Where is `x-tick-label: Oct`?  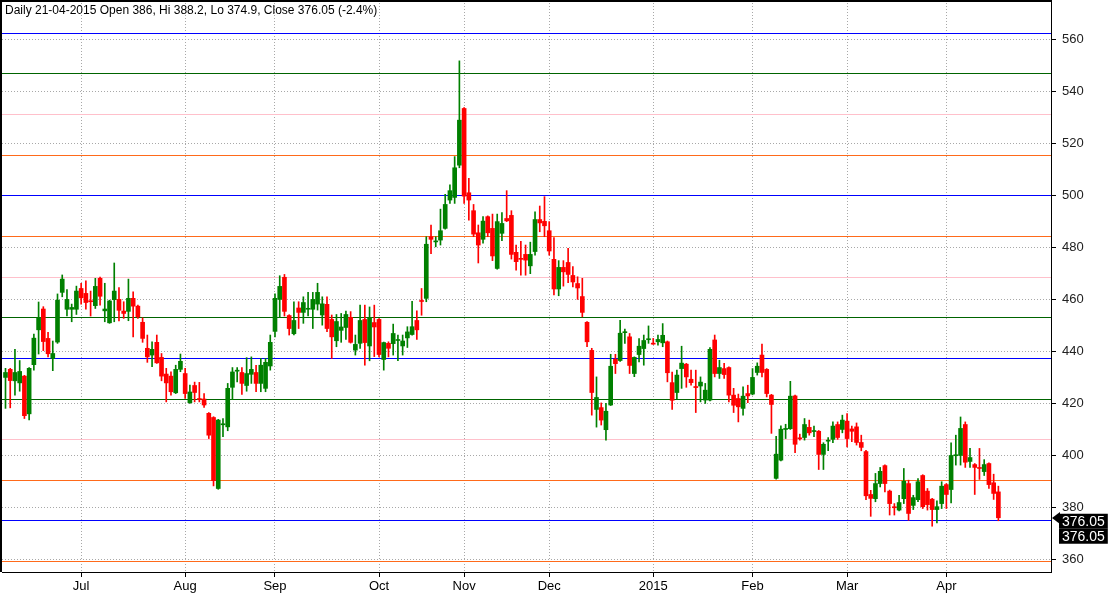
x-tick-label: Oct is located at coordinates (379, 586).